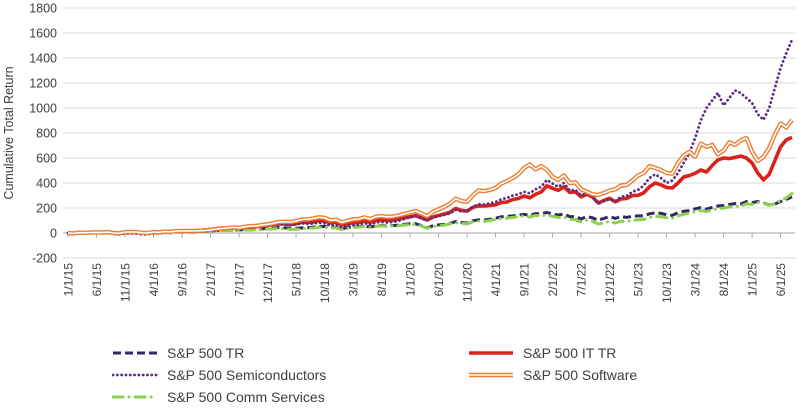 The width and height of the screenshot is (800, 408). Describe the element at coordinates (135, 375) in the screenshot. I see `legend-swatch-dotted-line-icon` at that location.